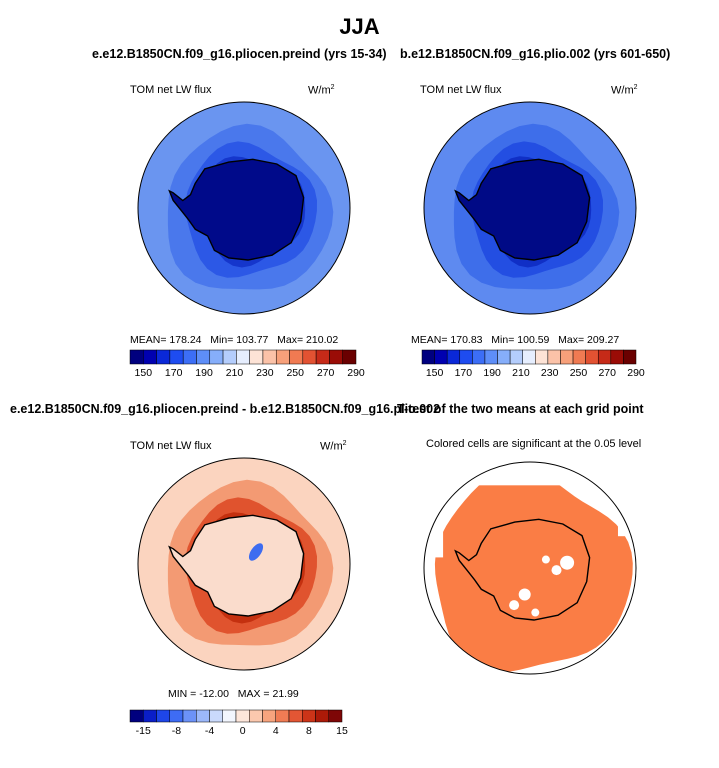  What do you see at coordinates (530, 474) in the screenshot?
I see `insignificant-north` at bounding box center [530, 474].